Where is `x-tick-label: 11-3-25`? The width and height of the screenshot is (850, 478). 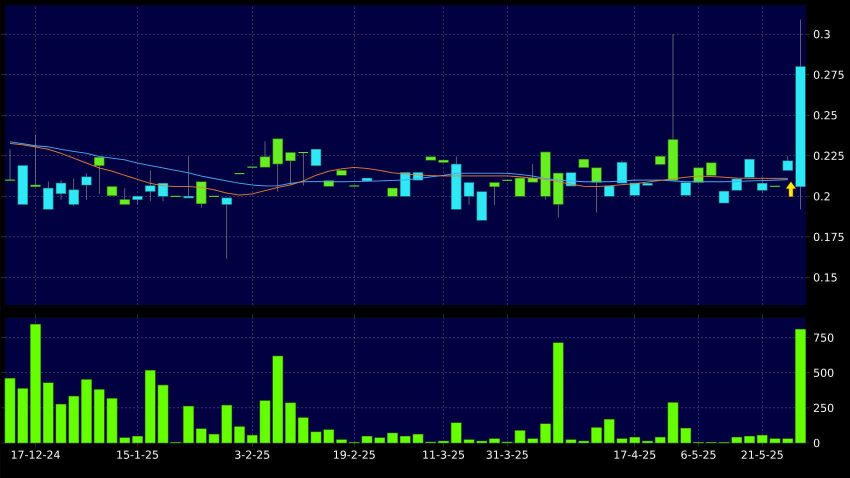 x-tick-label: 11-3-25 is located at coordinates (443, 454).